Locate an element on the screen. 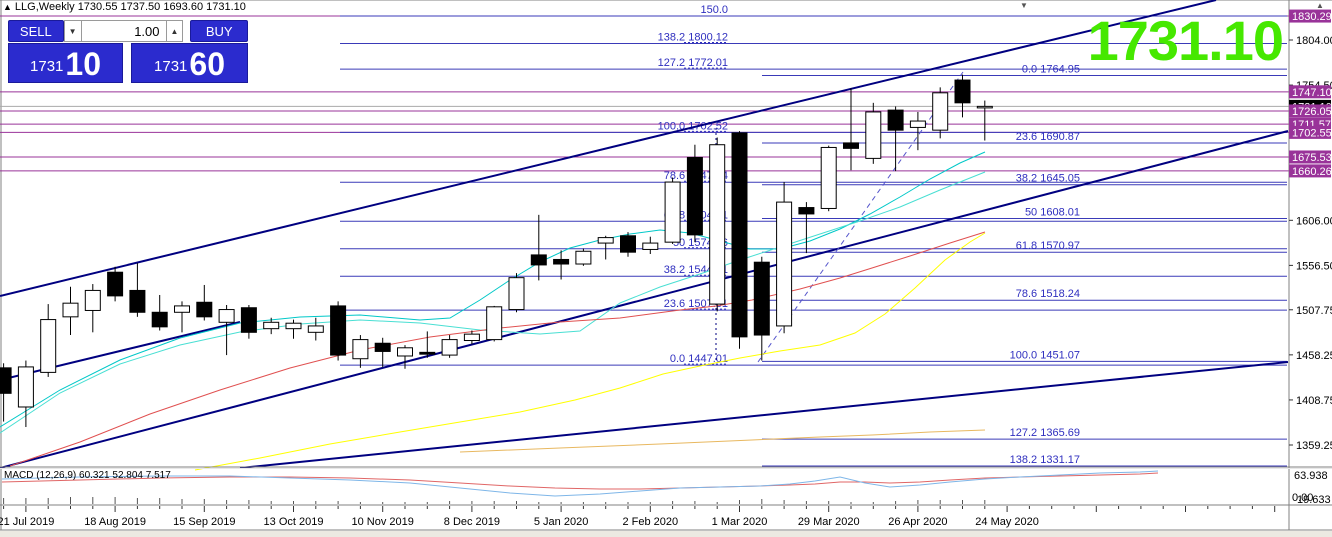 This screenshot has height=537, width=1332. sell-price-display: 1731 10 is located at coordinates (65, 63).